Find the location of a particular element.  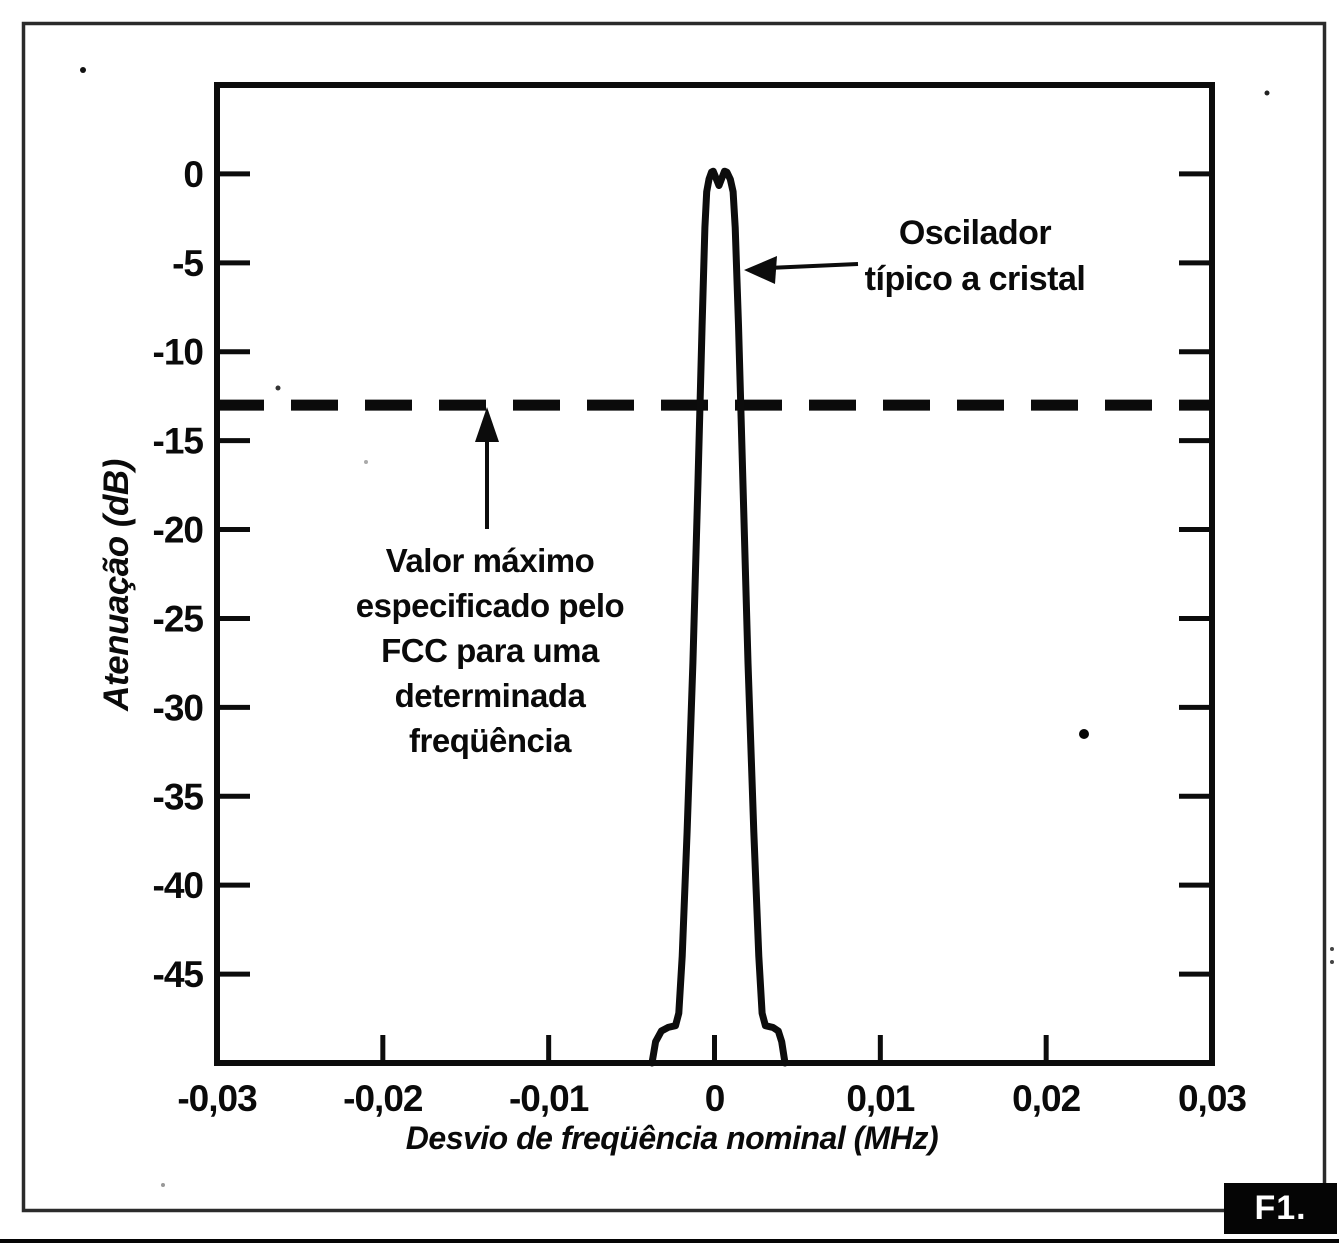

y-tick-label: -5 is located at coordinates (187, 263).